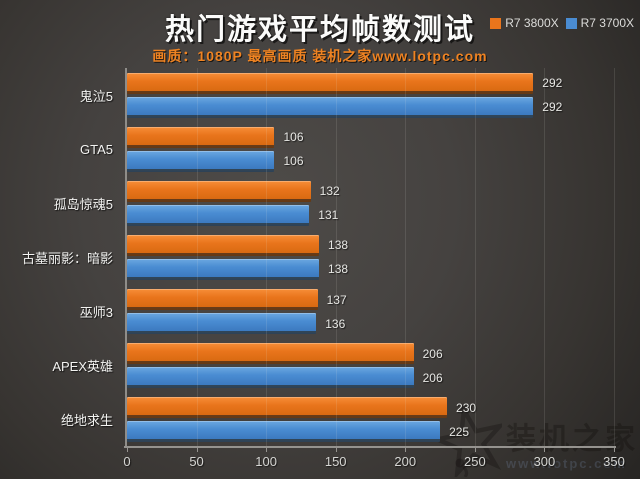  I want to click on category-axis-labels: 鬼泣5 GTA5 孤岛惊魂5 古墓丽影：暗影巫师3 APEX英雄绝地求生, so click(60, 257).